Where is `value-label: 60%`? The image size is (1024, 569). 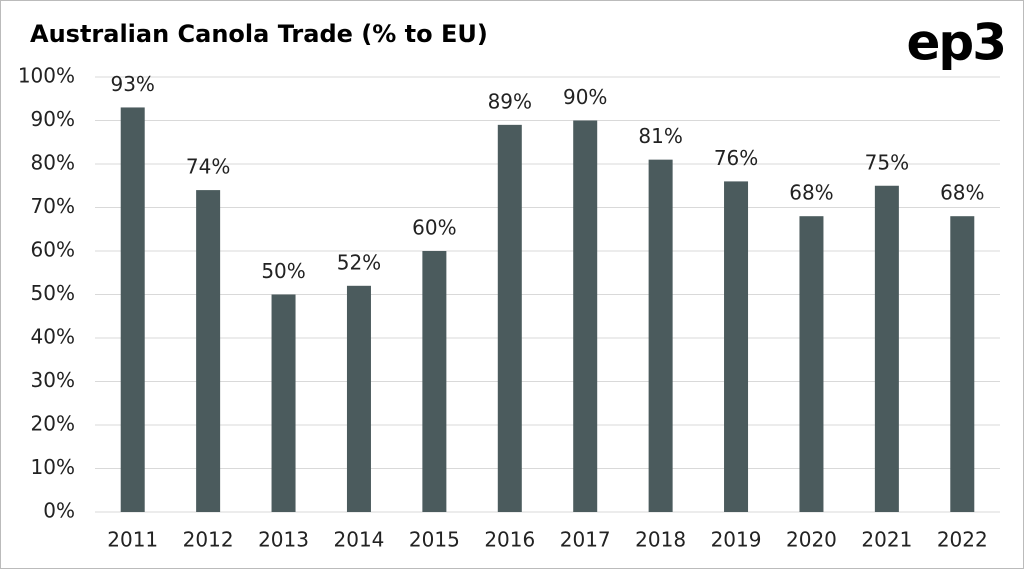
value-label: 60% is located at coordinates (434, 228).